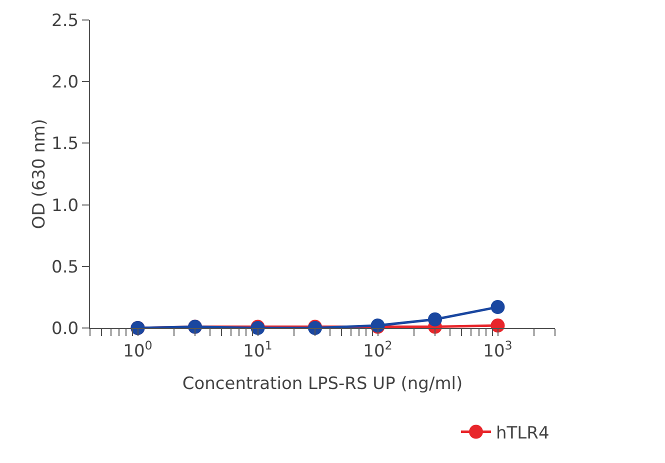  Describe the element at coordinates (65, 144) in the screenshot. I see `y-tick-label: 1.5` at that location.